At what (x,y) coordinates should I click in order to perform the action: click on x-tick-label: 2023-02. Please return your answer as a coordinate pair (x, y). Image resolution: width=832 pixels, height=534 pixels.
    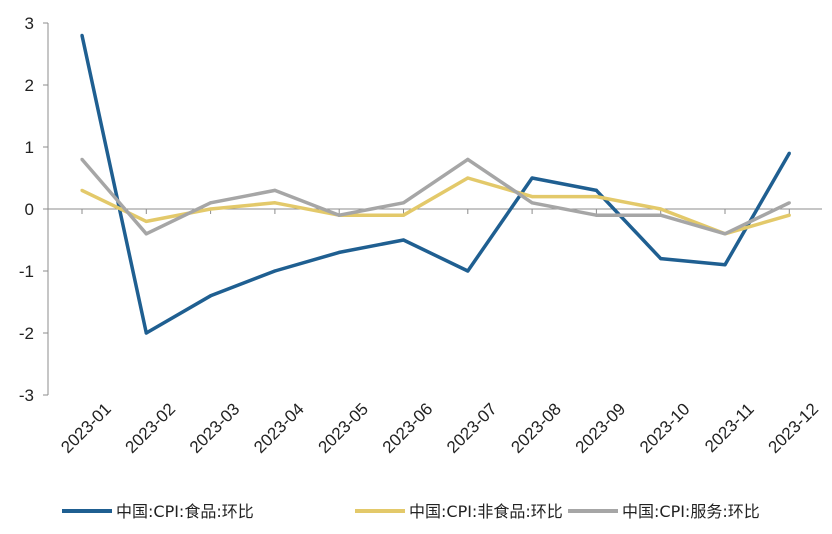
    Looking at the image, I should click on (151, 428).